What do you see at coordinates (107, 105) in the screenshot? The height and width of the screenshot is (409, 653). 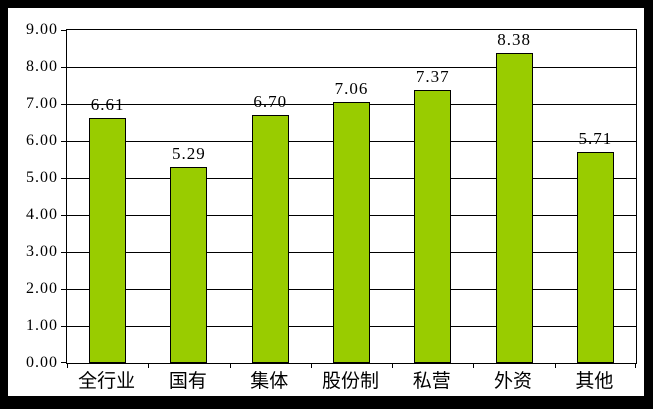 I see `bar-value-label: 6.61` at bounding box center [107, 105].